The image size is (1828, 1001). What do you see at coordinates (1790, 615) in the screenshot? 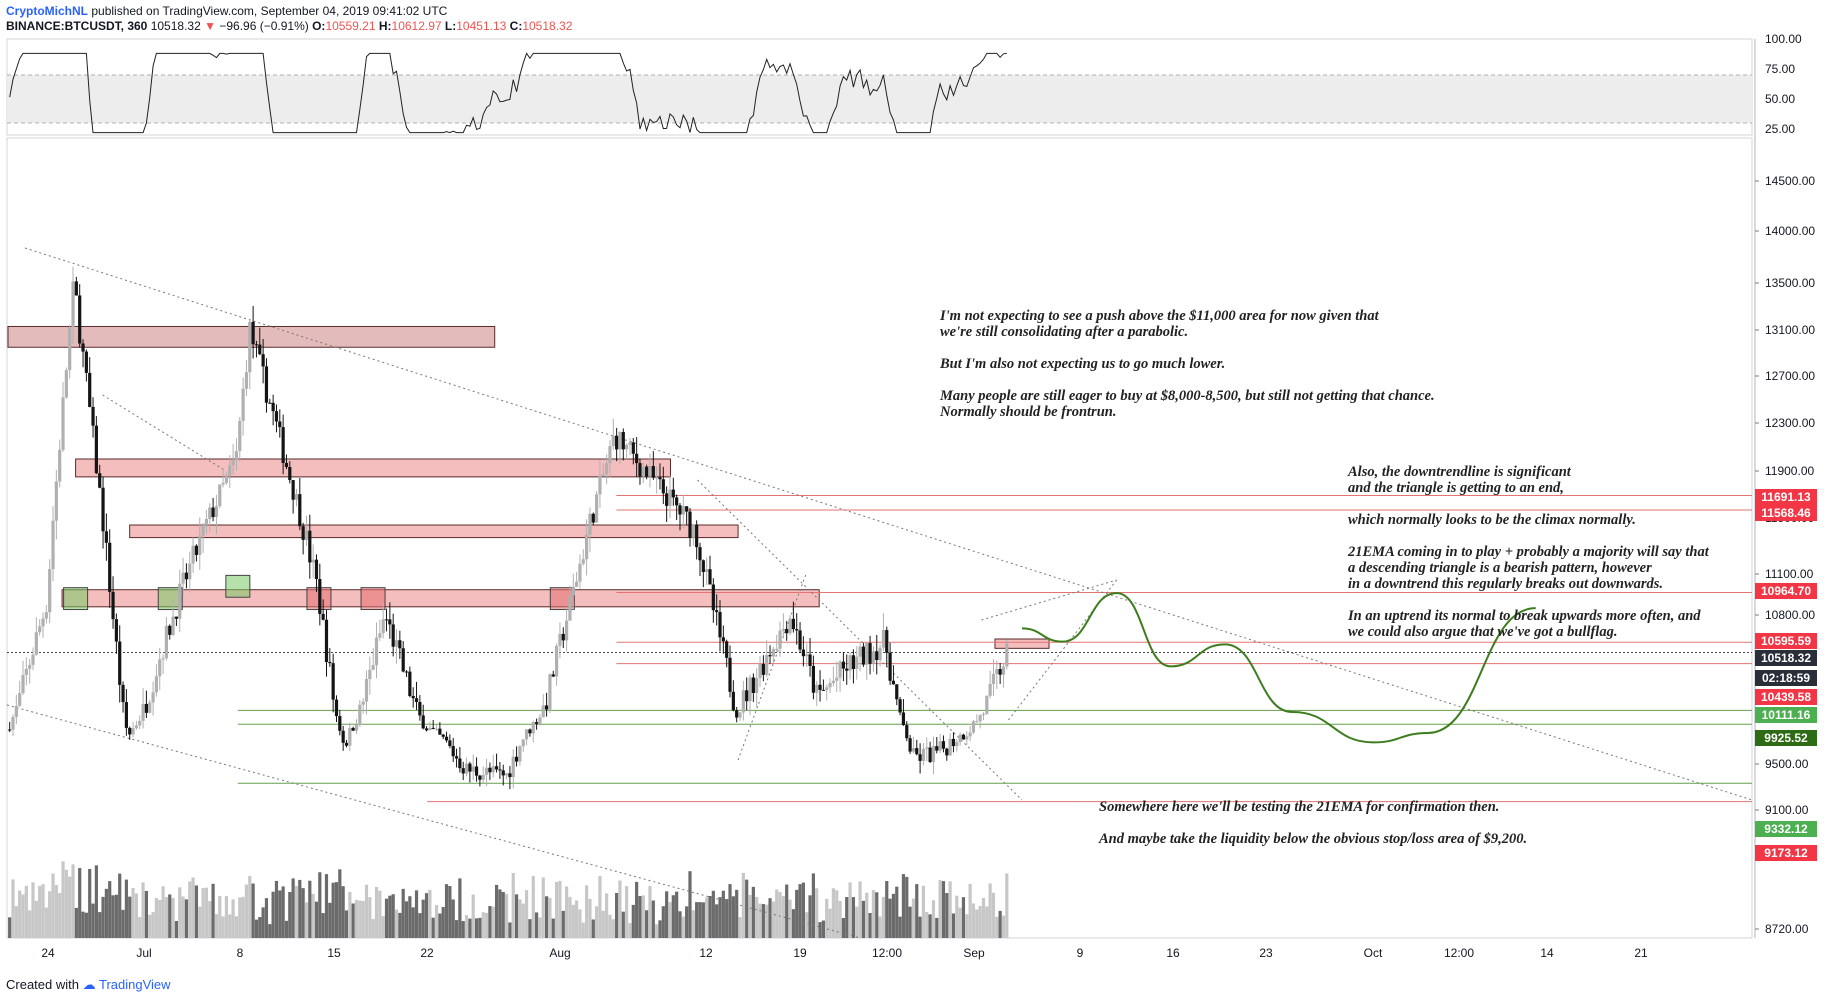
I see `y-tick-label: 10800.00` at bounding box center [1790, 615].